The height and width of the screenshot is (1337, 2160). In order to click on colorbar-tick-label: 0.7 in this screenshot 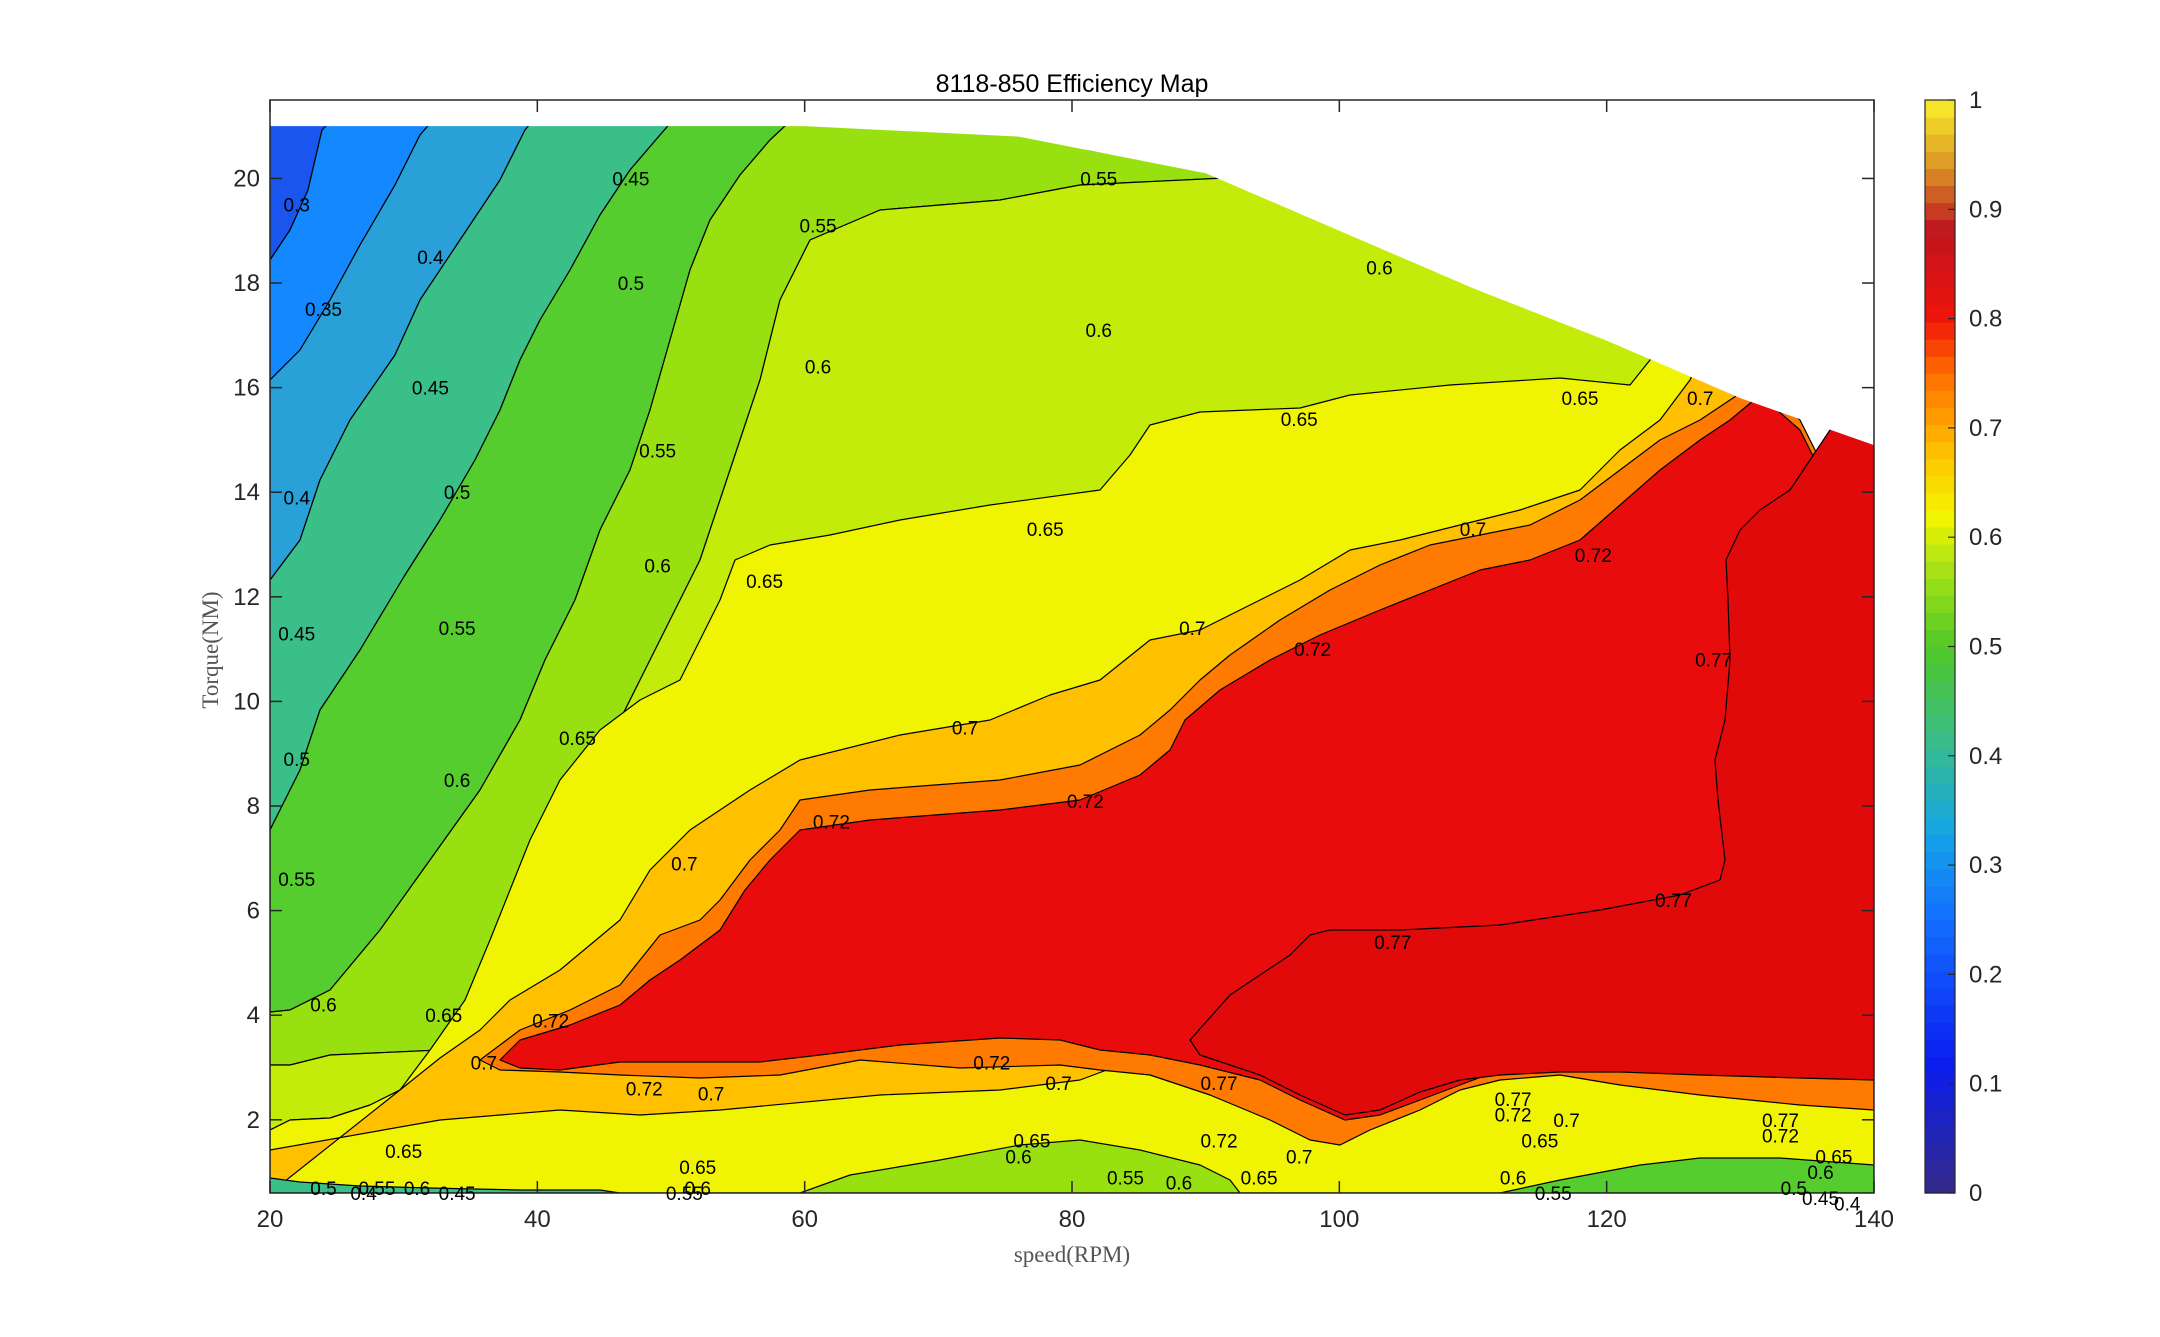, I will do `click(1985, 428)`.